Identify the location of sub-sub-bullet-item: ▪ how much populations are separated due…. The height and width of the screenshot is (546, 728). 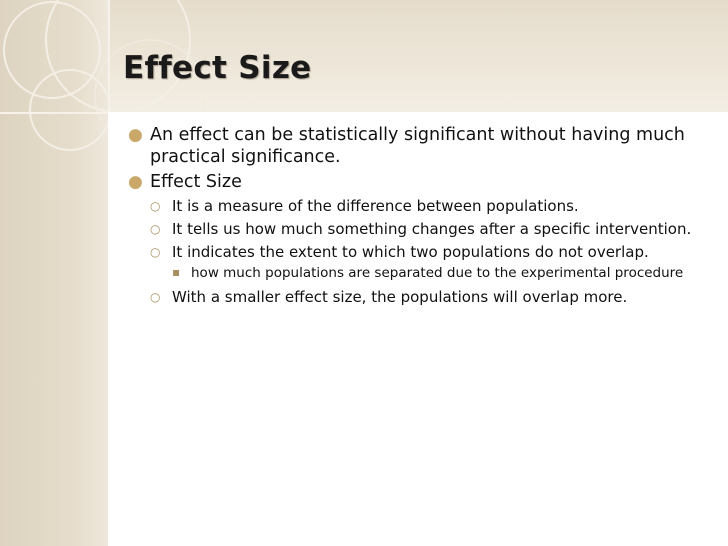
(423, 273).